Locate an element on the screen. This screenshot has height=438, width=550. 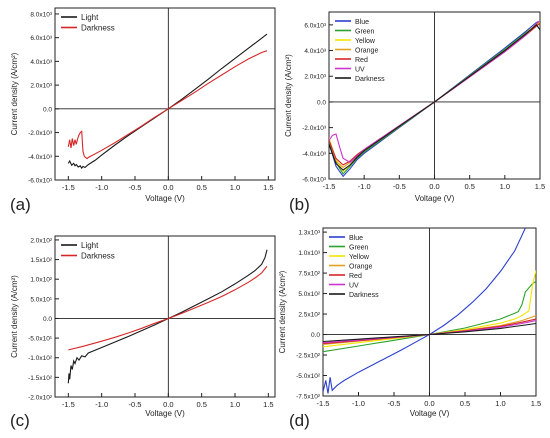
legend-label: Orange is located at coordinates (360, 267).